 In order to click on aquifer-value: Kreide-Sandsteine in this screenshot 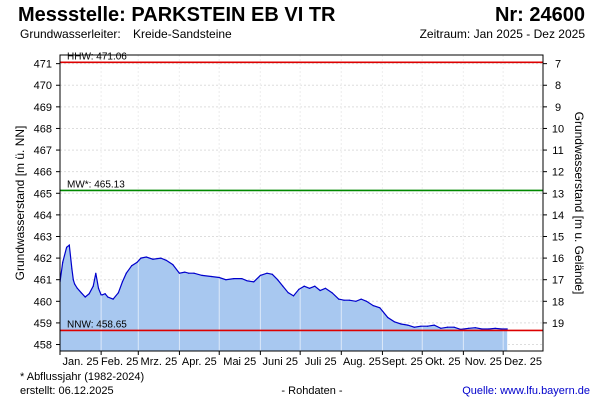, I will do `click(182, 34)`.